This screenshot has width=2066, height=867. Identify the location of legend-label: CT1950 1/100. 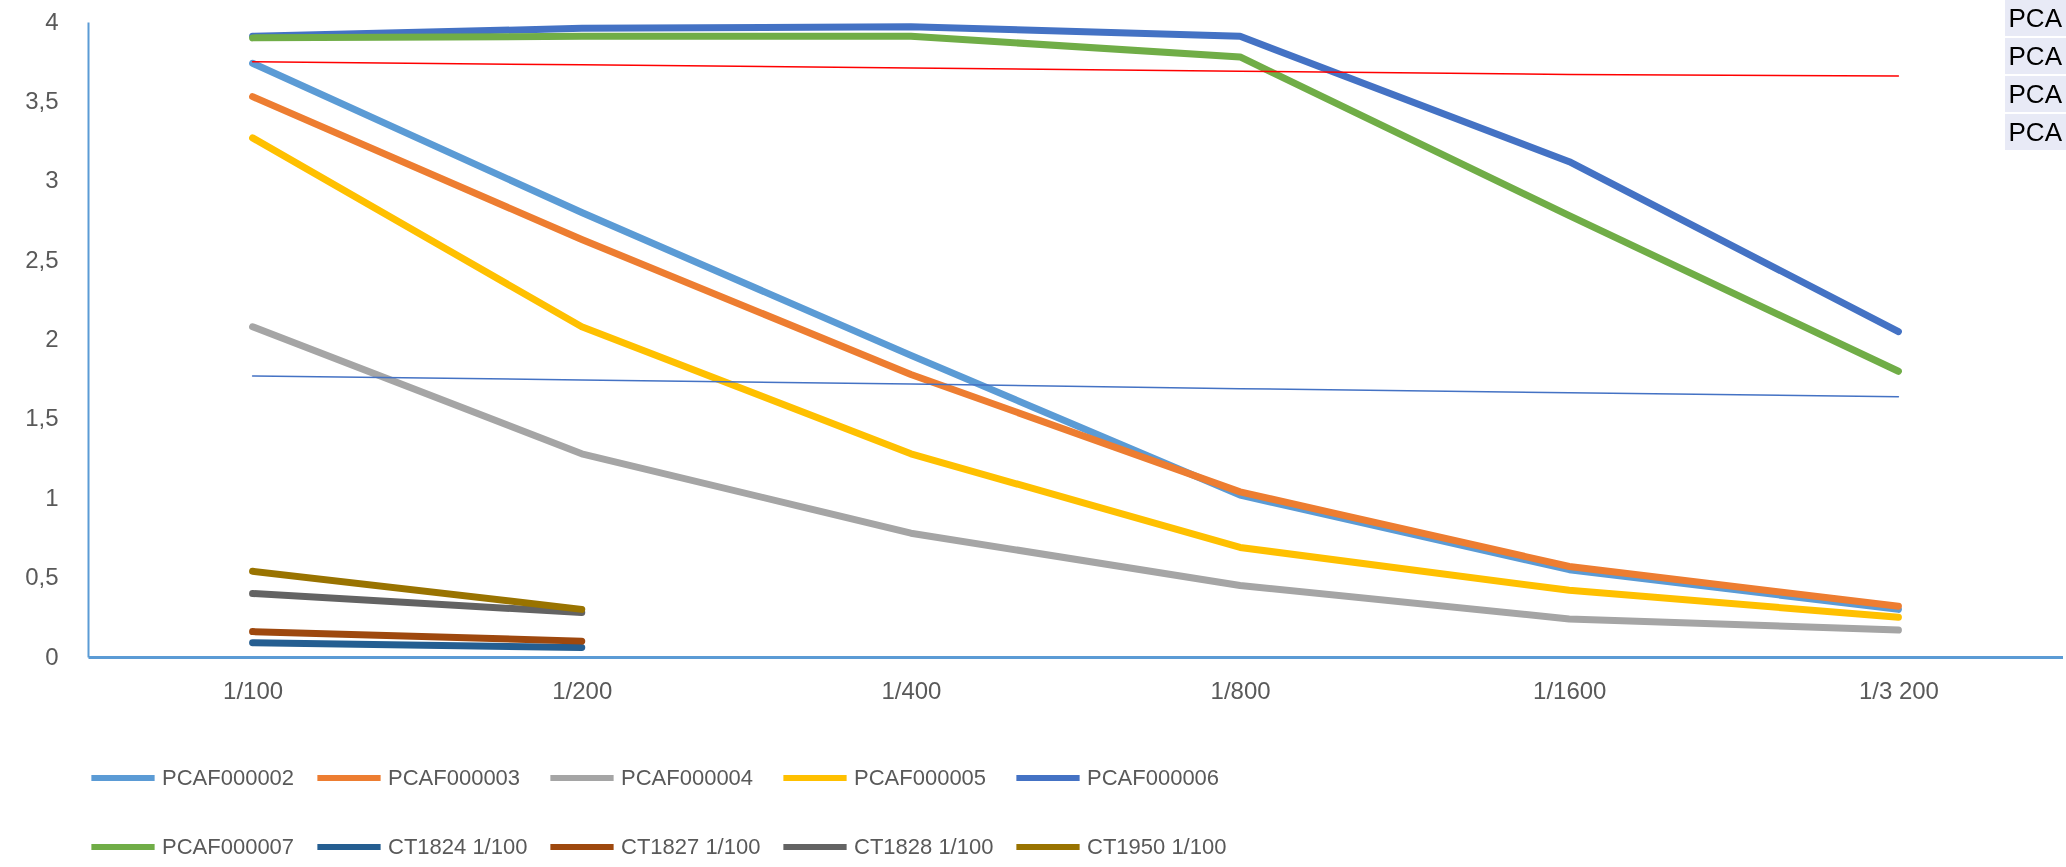
(1157, 846).